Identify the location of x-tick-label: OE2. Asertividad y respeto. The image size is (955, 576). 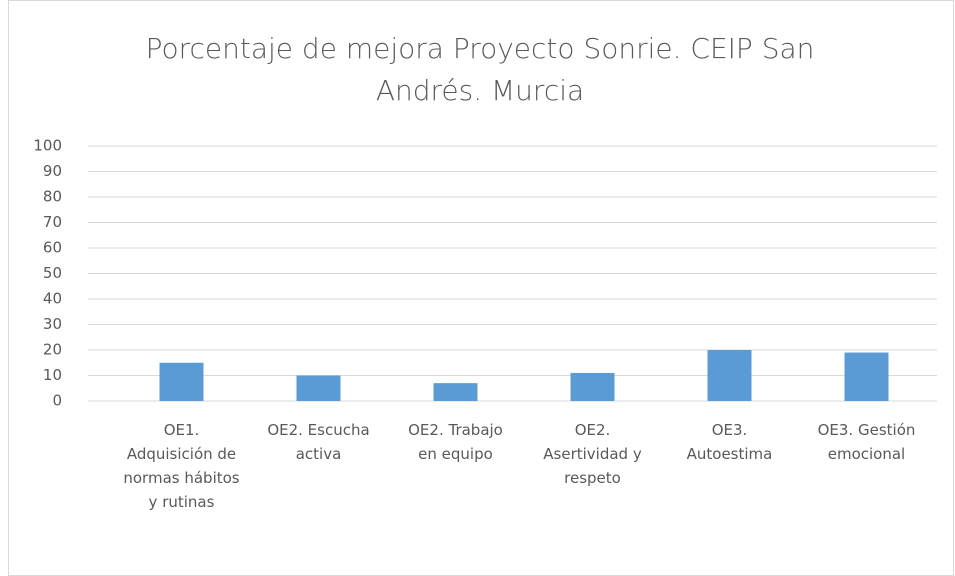
(592, 454).